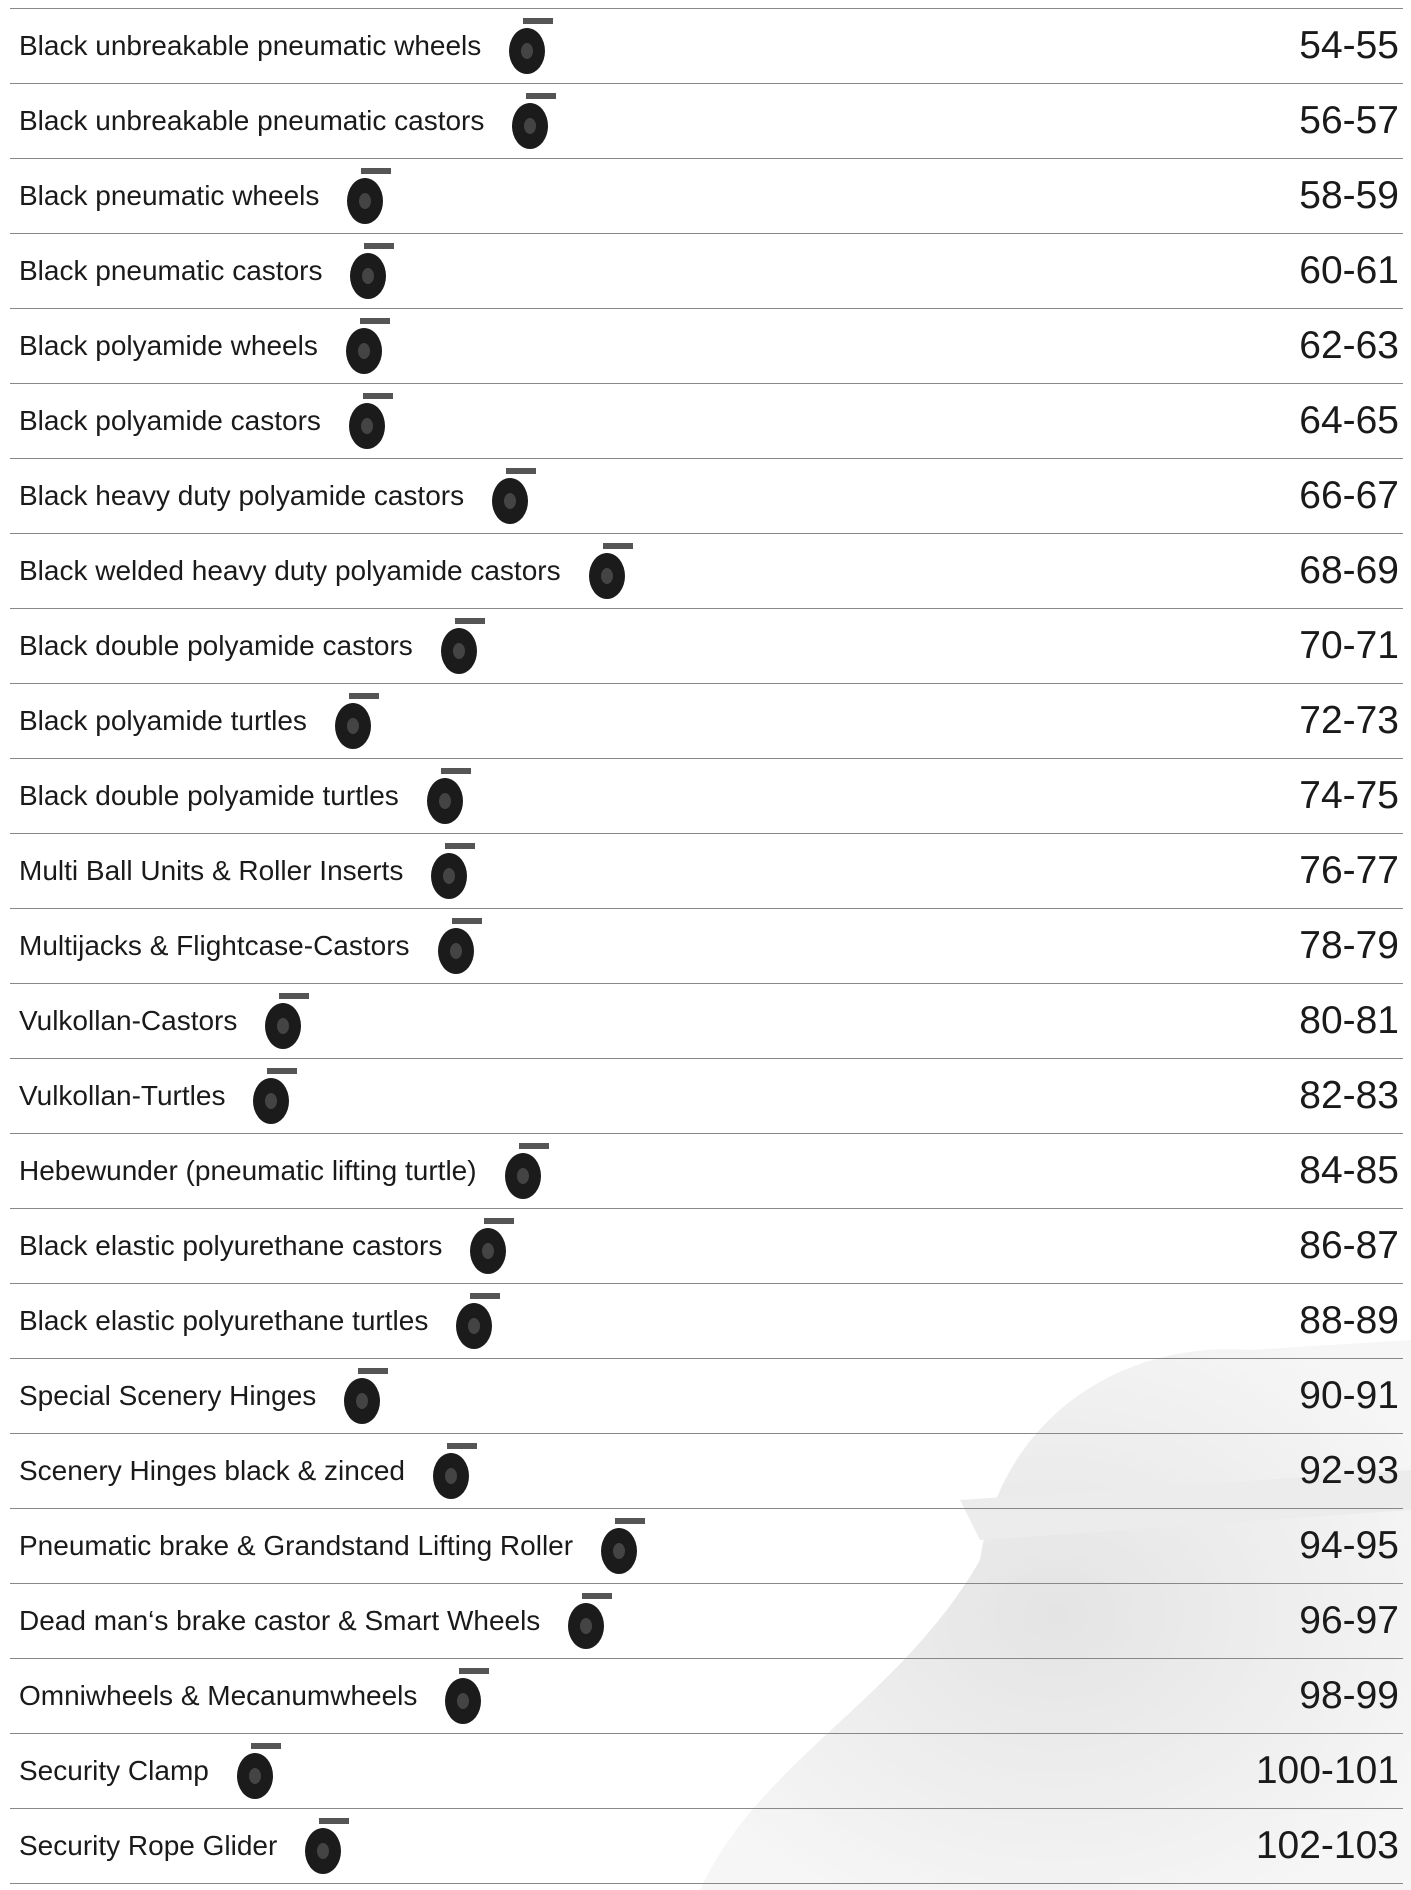 The image size is (1411, 1890). I want to click on page-range: 60-61, so click(1349, 270).